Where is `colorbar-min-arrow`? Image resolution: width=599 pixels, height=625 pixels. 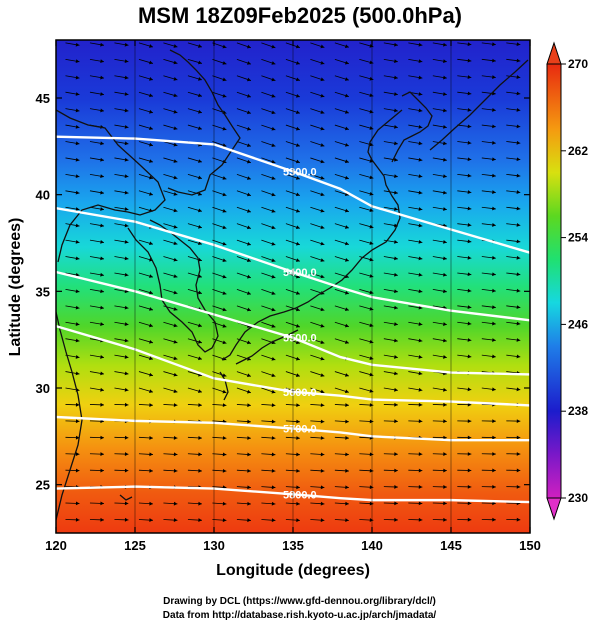 colorbar-min-arrow is located at coordinates (554, 509).